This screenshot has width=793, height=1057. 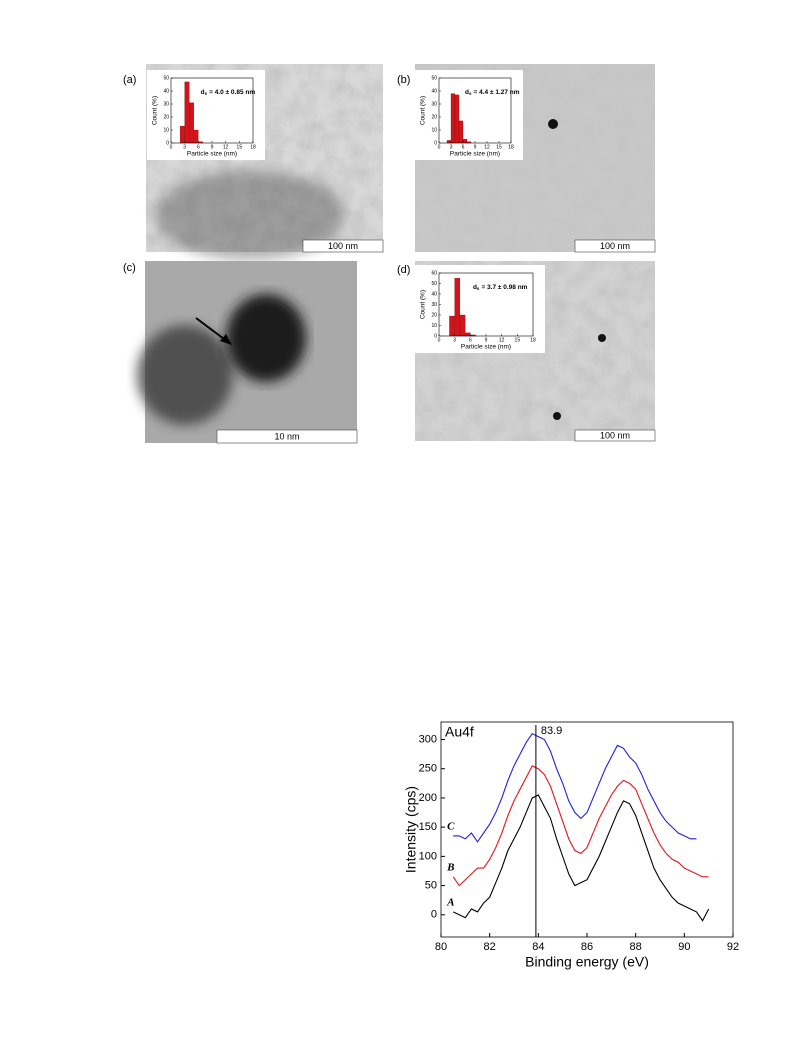 I want to click on panel-label: (d), so click(x=403, y=270).